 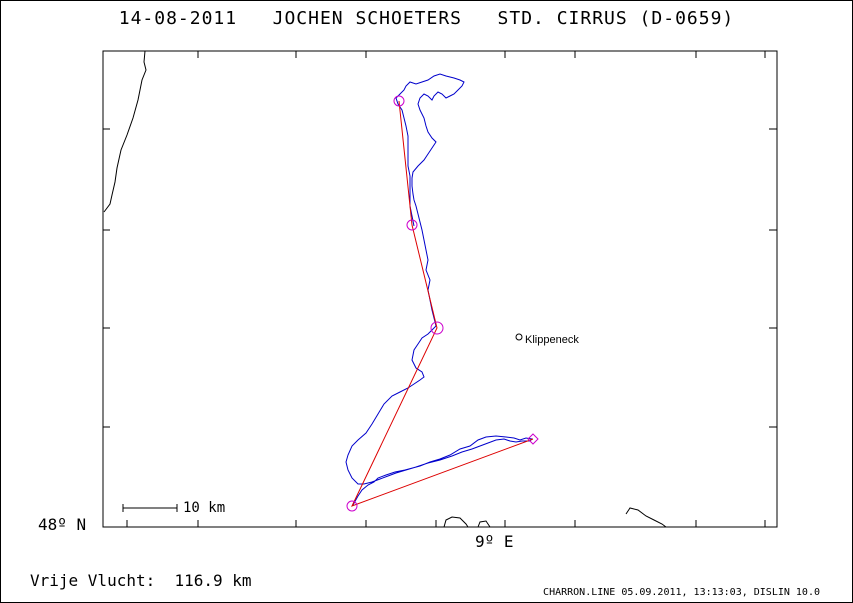 What do you see at coordinates (204, 508) in the screenshot?
I see `scale-label: 10 km` at bounding box center [204, 508].